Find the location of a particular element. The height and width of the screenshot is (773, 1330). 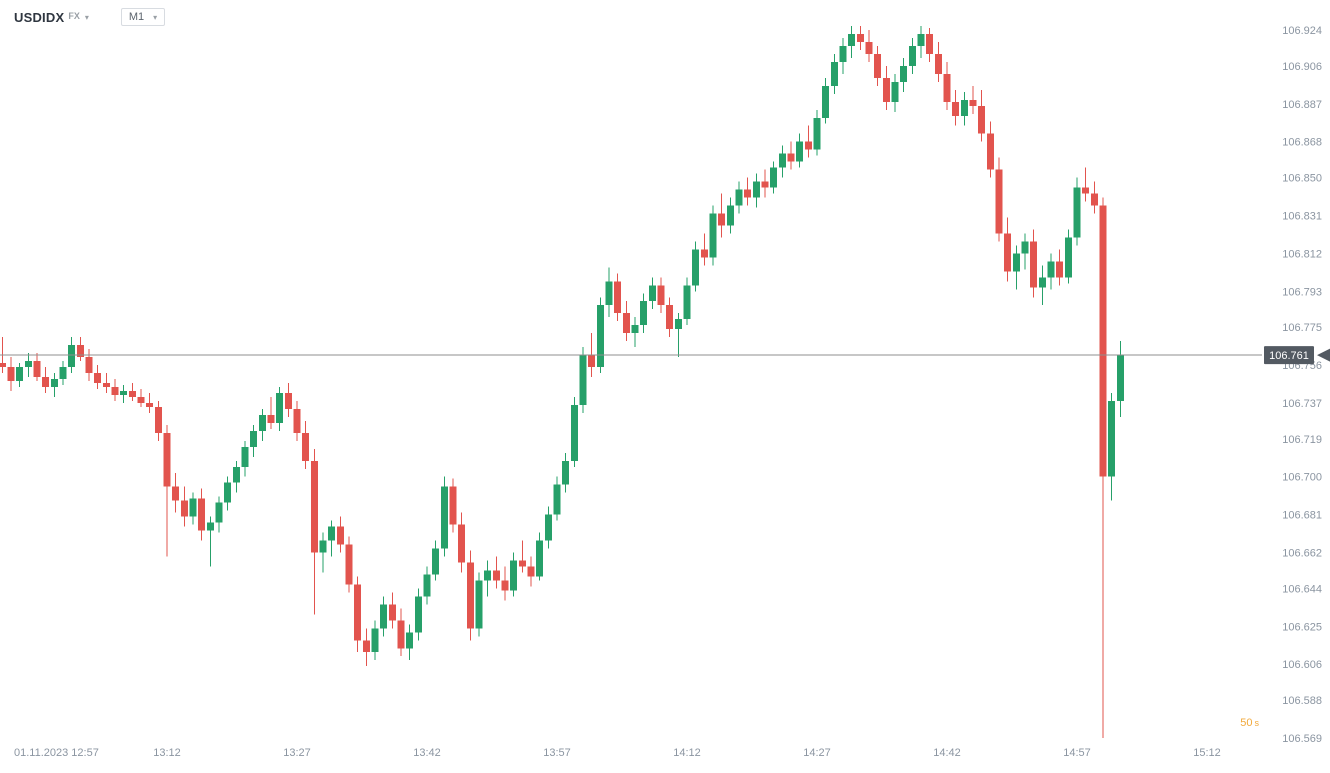

price-axis-label: 106.850 is located at coordinates (1302, 179).